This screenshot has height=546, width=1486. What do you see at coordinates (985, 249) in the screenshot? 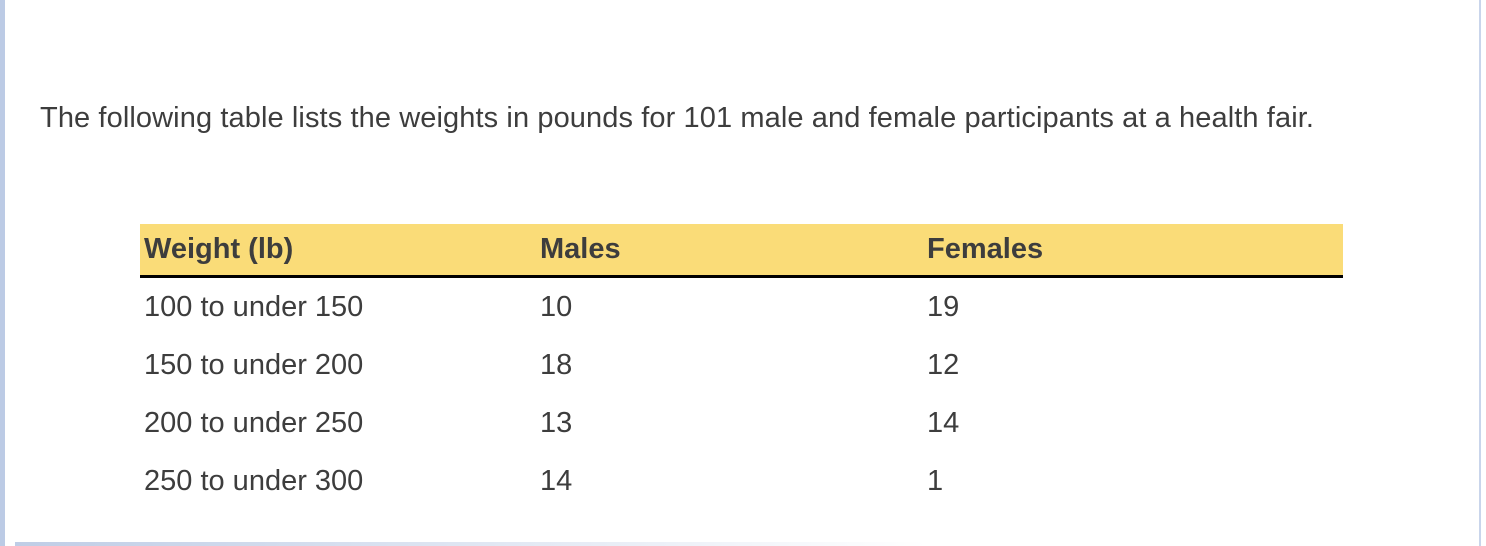
I see `column-header-females: Females` at bounding box center [985, 249].